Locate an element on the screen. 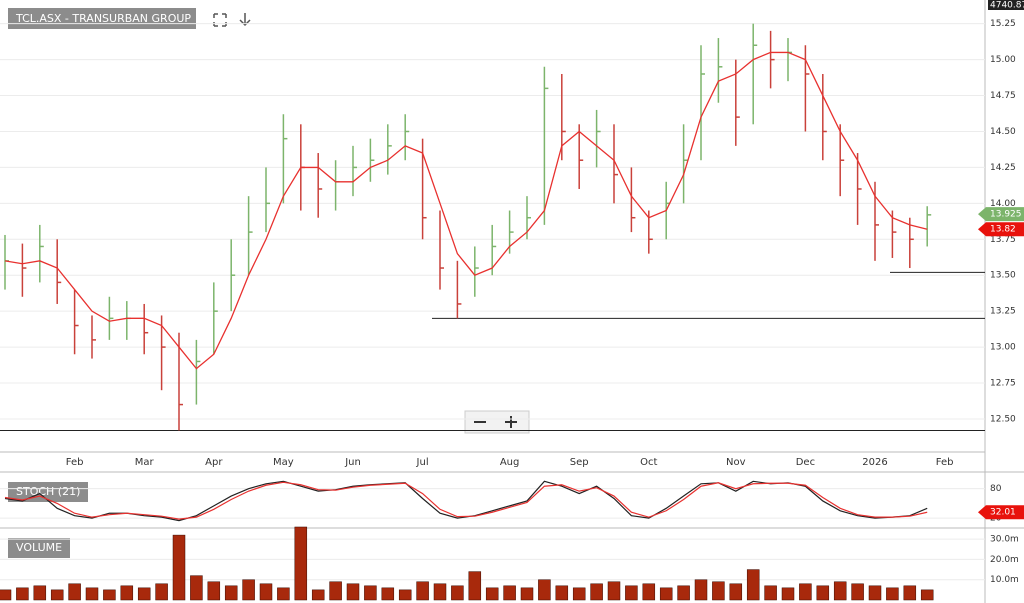 This screenshot has width=1024, height=603. x-tick-label: Jun is located at coordinates (352, 462).